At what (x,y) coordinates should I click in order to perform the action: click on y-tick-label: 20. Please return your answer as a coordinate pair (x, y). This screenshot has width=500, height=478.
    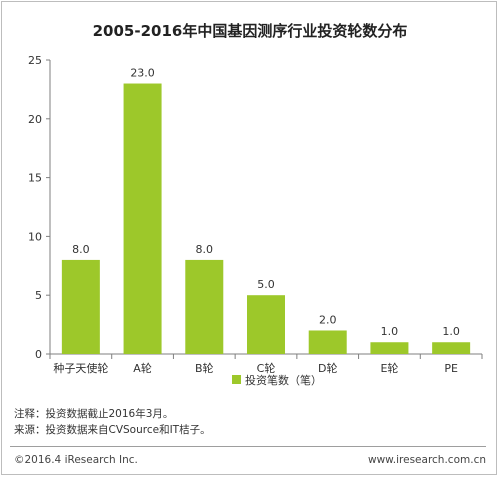
    Looking at the image, I should click on (35, 119).